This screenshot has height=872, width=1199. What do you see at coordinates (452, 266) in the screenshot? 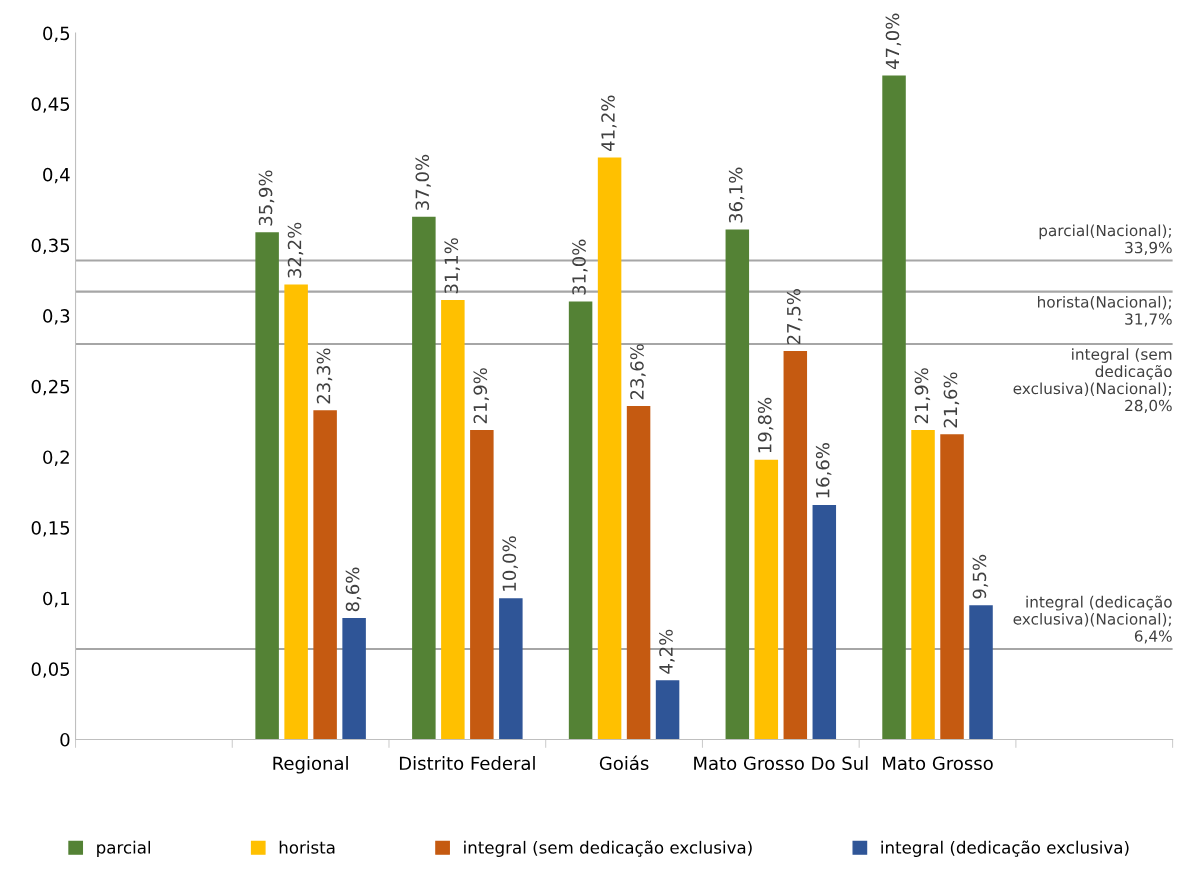
I see `data-label: 31,1%` at bounding box center [452, 266].